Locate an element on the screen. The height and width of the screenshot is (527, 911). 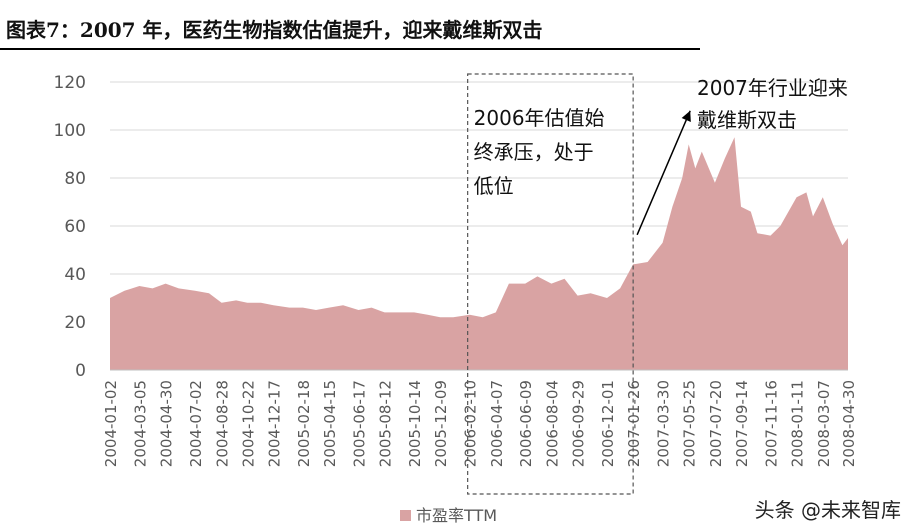
x-tick-label: 2004-10-22 is located at coordinates (248, 423).